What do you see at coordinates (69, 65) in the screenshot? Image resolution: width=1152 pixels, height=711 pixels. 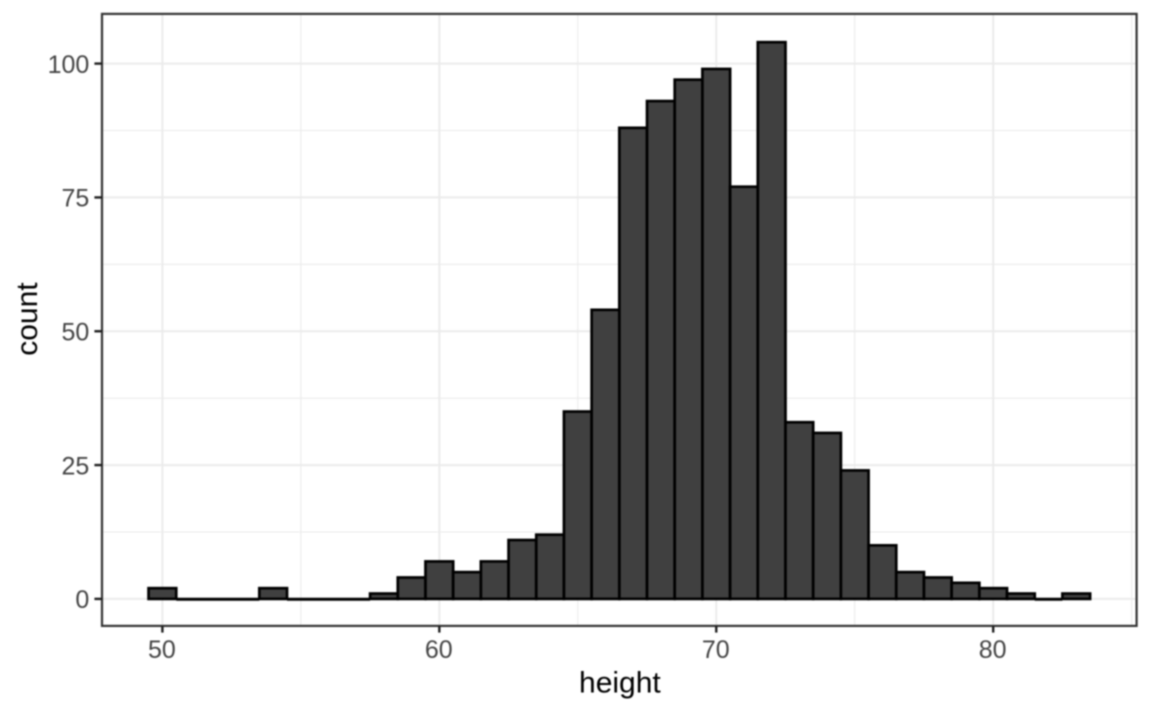 I see `svg-text: 100` at bounding box center [69, 65].